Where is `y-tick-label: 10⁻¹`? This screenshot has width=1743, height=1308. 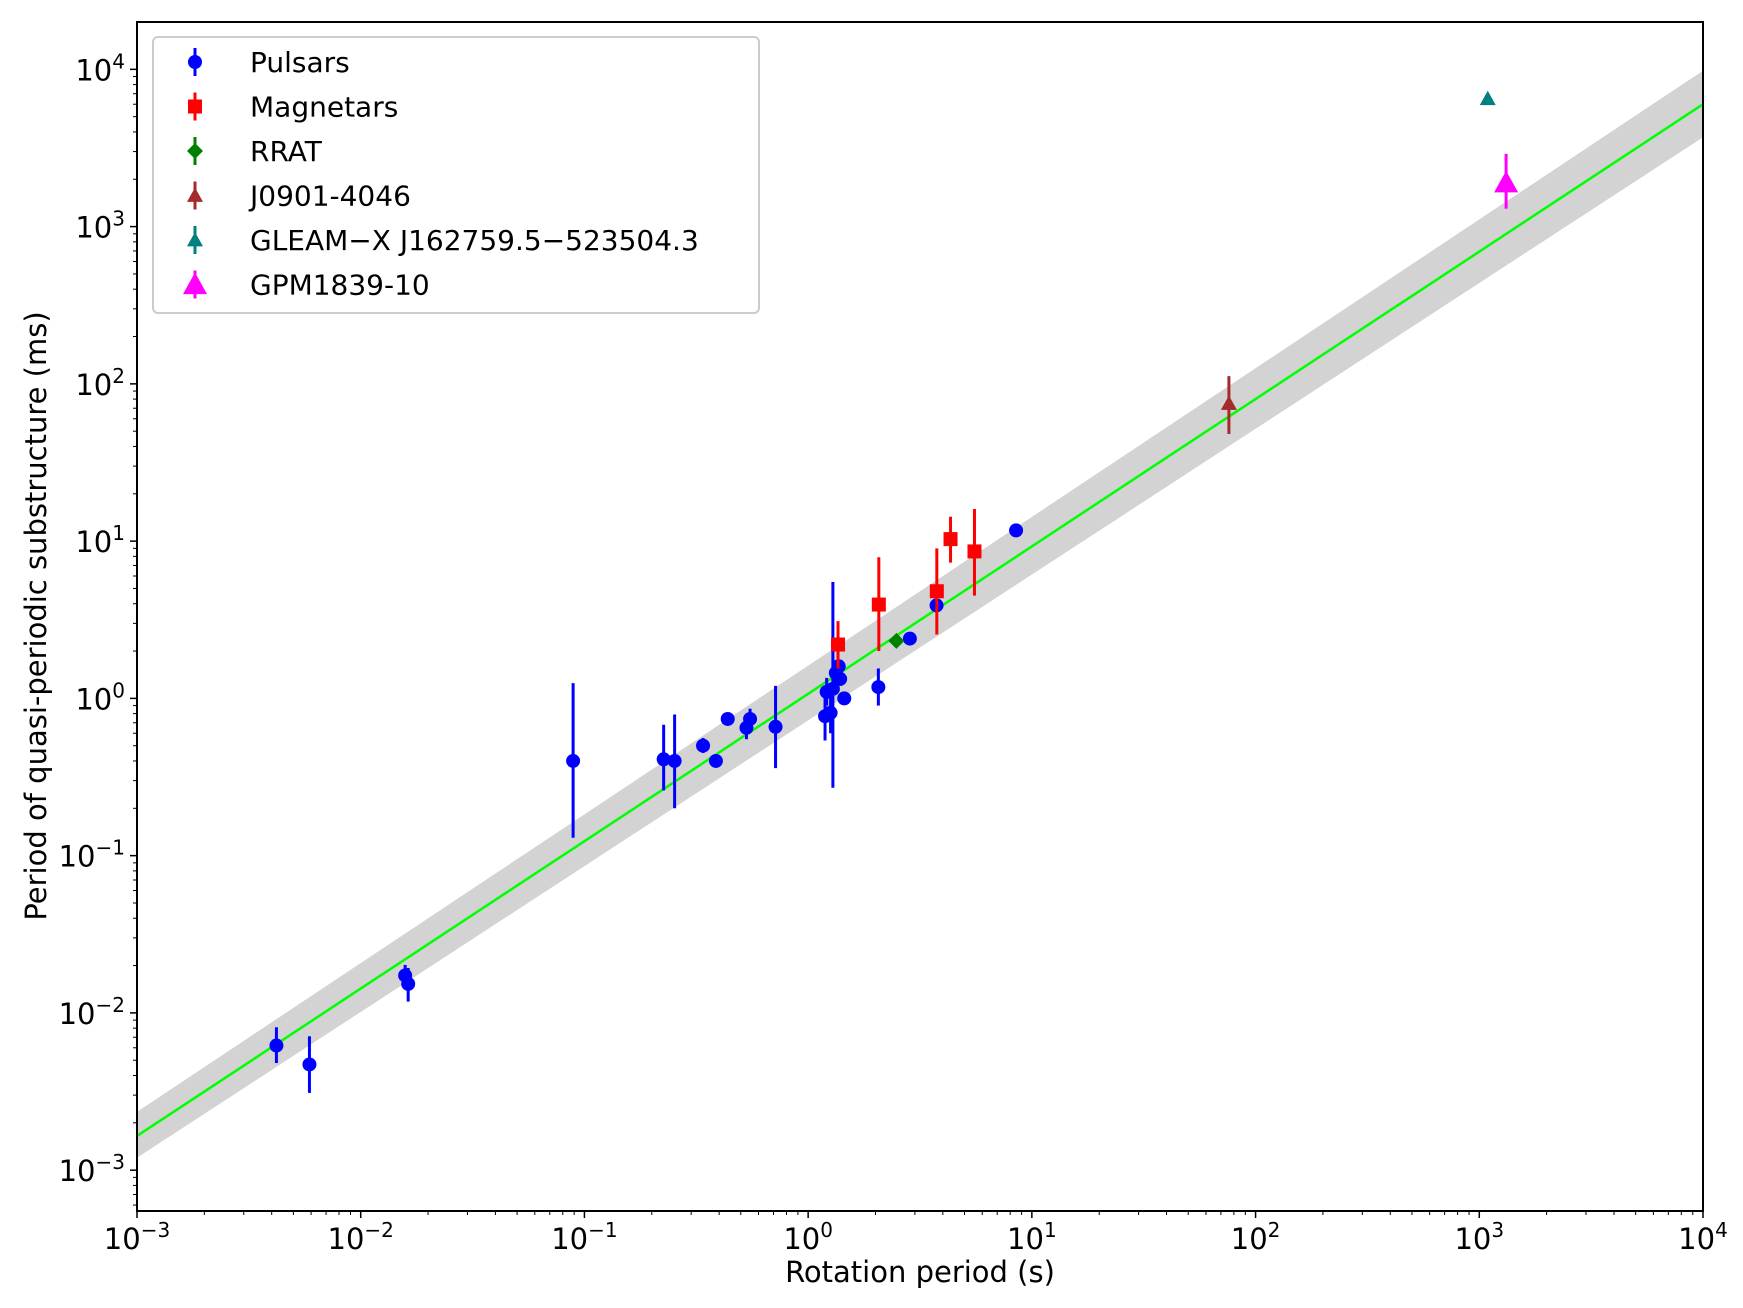
y-tick-label: 10⁻¹ is located at coordinates (92, 855).